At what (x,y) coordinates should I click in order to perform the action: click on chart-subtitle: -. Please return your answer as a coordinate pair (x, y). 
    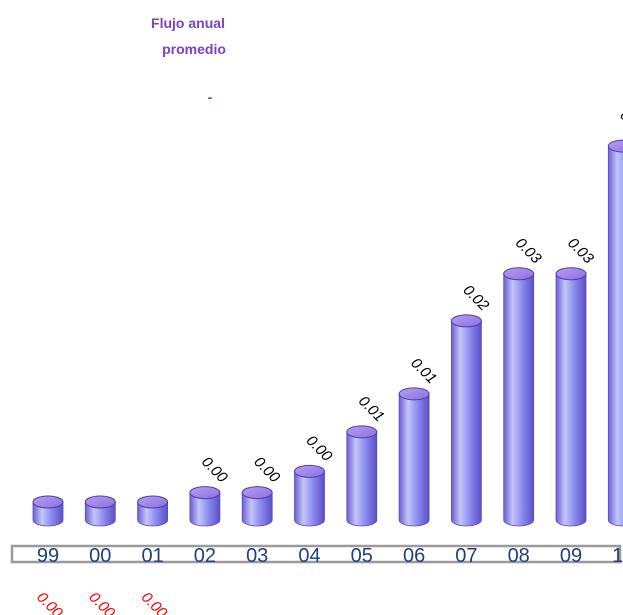
    Looking at the image, I should click on (210, 97).